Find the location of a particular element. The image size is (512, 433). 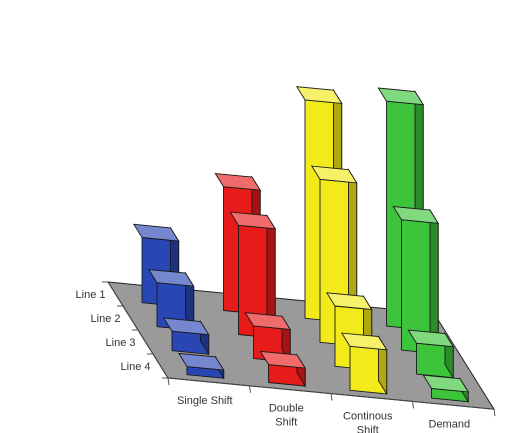

y-tick-label: Line 3 is located at coordinates (121, 343).